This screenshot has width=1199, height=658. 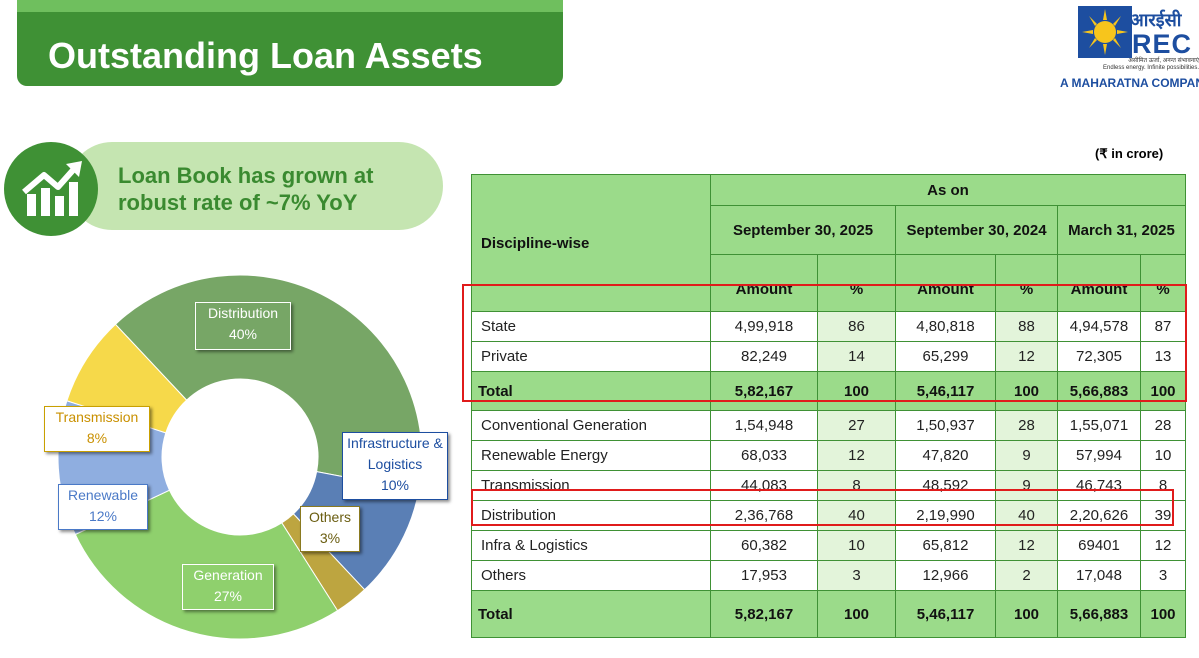 What do you see at coordinates (945, 575) in the screenshot?
I see `amount-cell: 12,966` at bounding box center [945, 575].